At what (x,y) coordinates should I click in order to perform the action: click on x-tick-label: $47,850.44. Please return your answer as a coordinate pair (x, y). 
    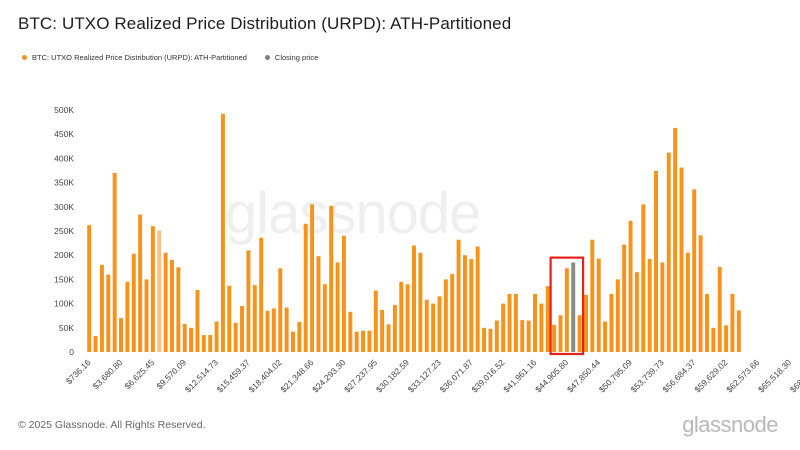
    Looking at the image, I should click on (583, 375).